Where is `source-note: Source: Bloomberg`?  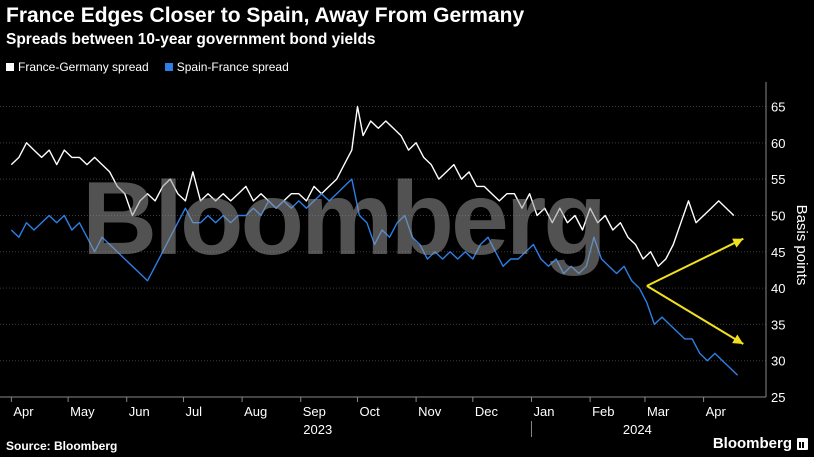
source-note: Source: Bloomberg is located at coordinates (62, 446).